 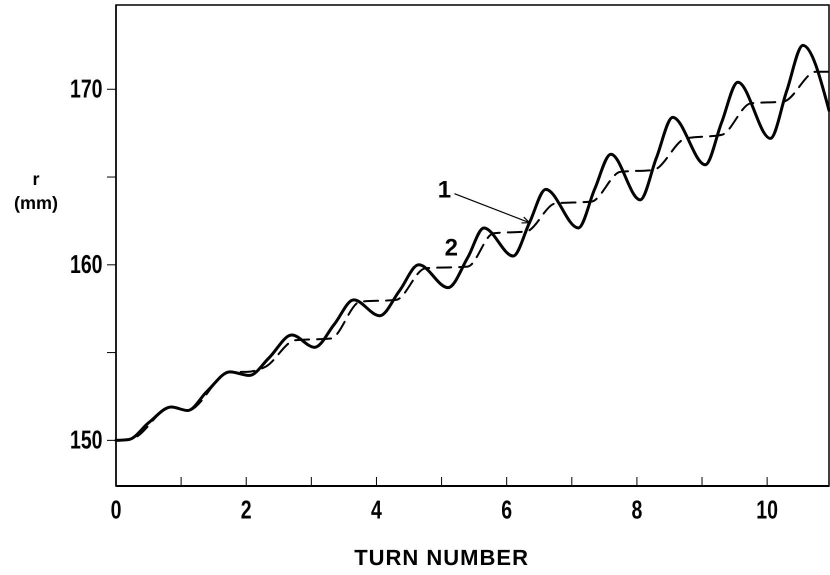 I want to click on x-tick-label: 2, so click(x=246, y=509).